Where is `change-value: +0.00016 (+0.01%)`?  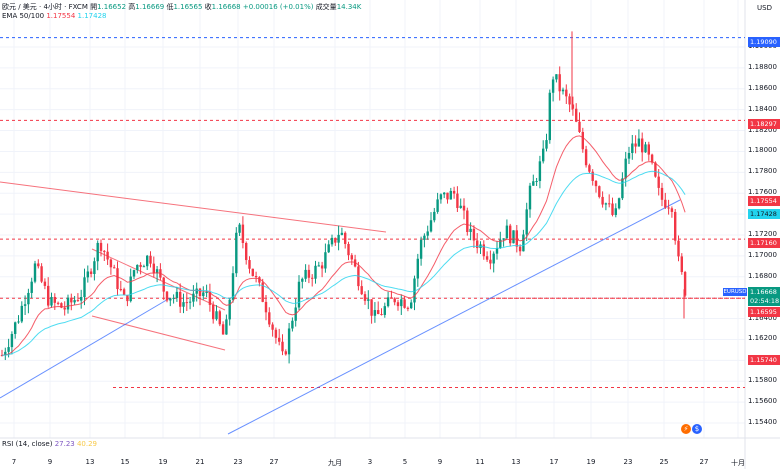
change-value: +0.00016 (+0.01%) is located at coordinates (278, 7).